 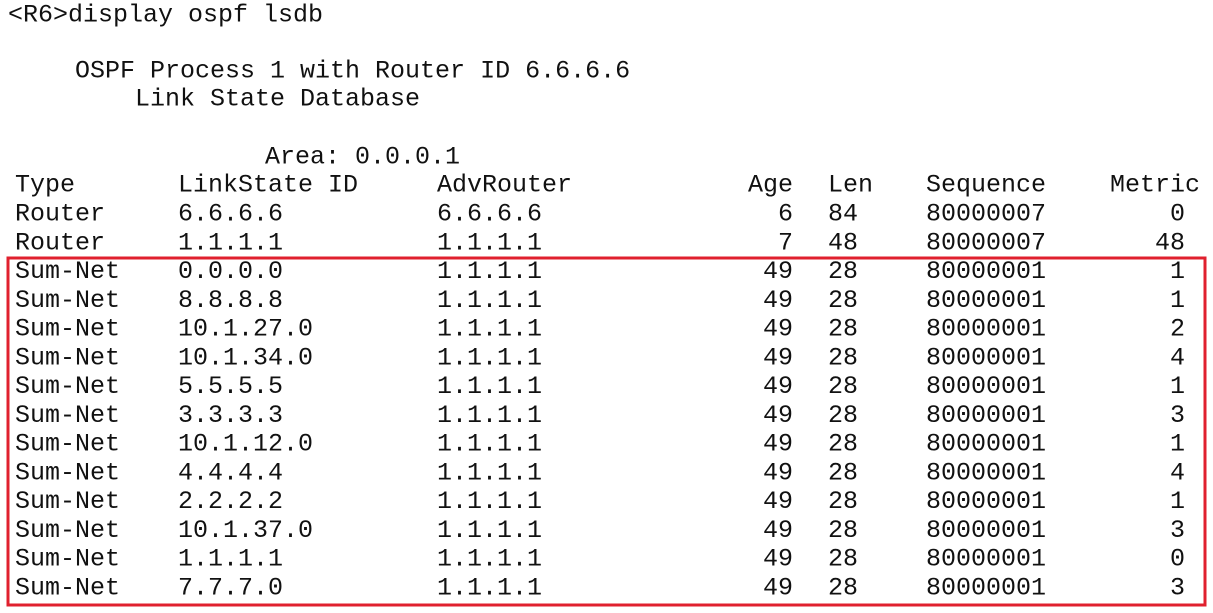 I want to click on len-cell: 84, so click(x=843, y=214).